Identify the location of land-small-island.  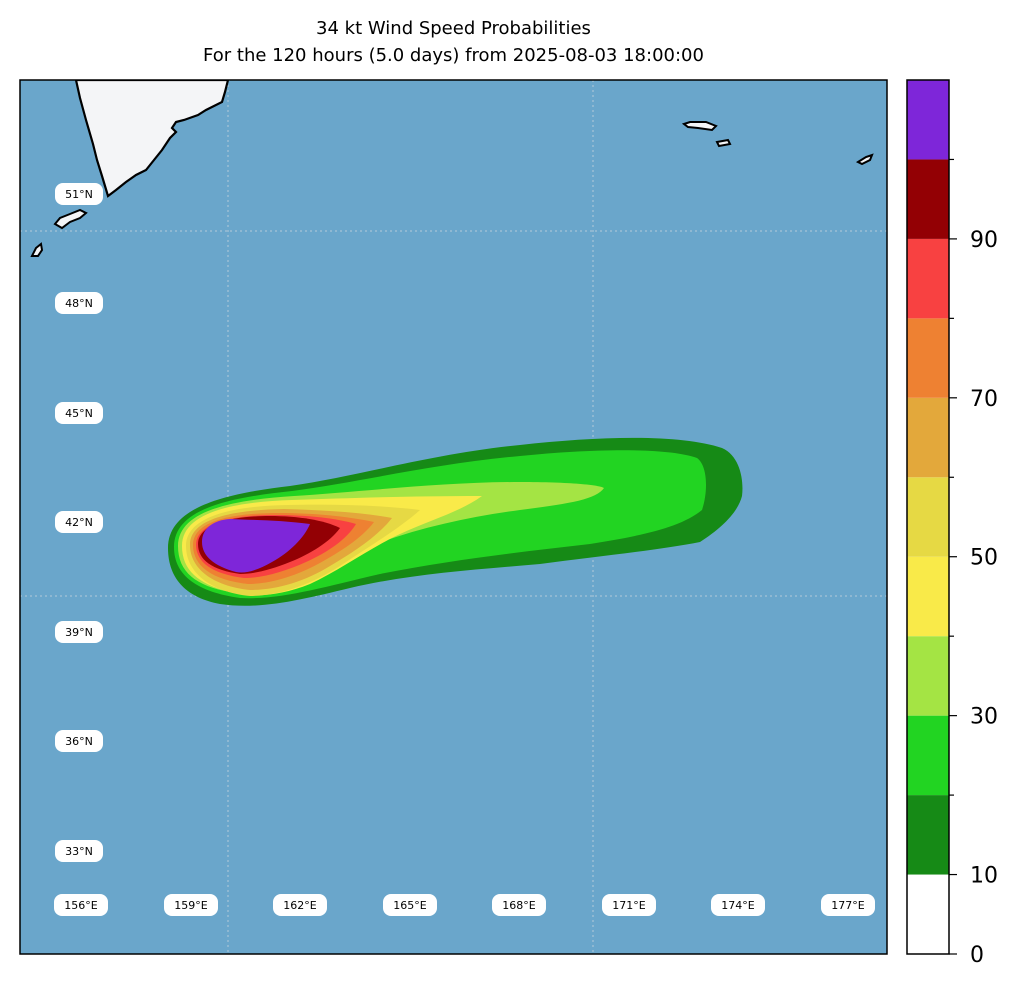
(37, 249).